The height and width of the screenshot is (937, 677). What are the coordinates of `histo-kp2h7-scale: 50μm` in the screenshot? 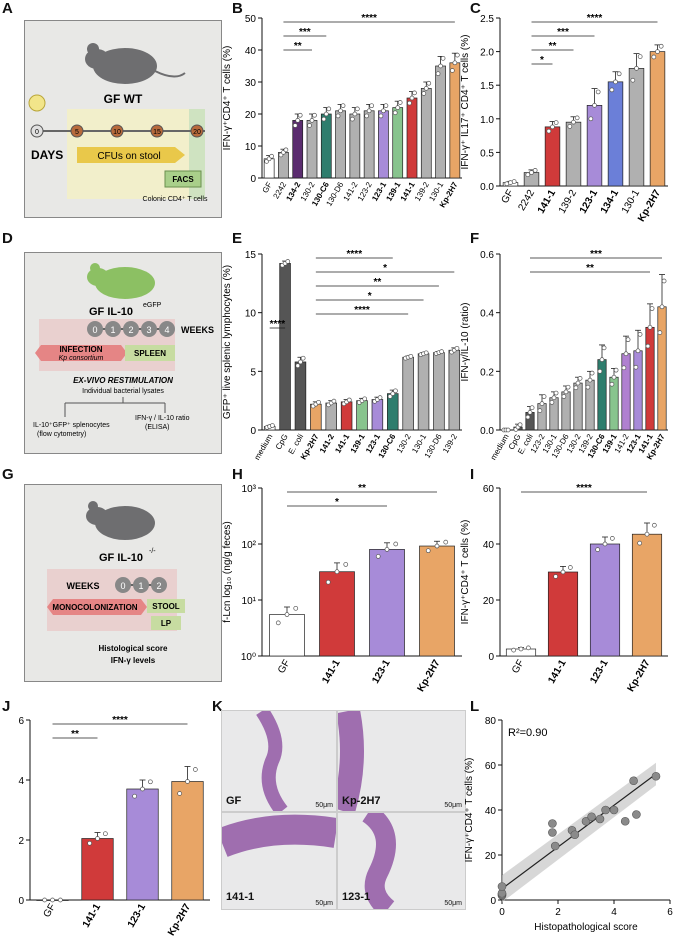 It's located at (453, 805).